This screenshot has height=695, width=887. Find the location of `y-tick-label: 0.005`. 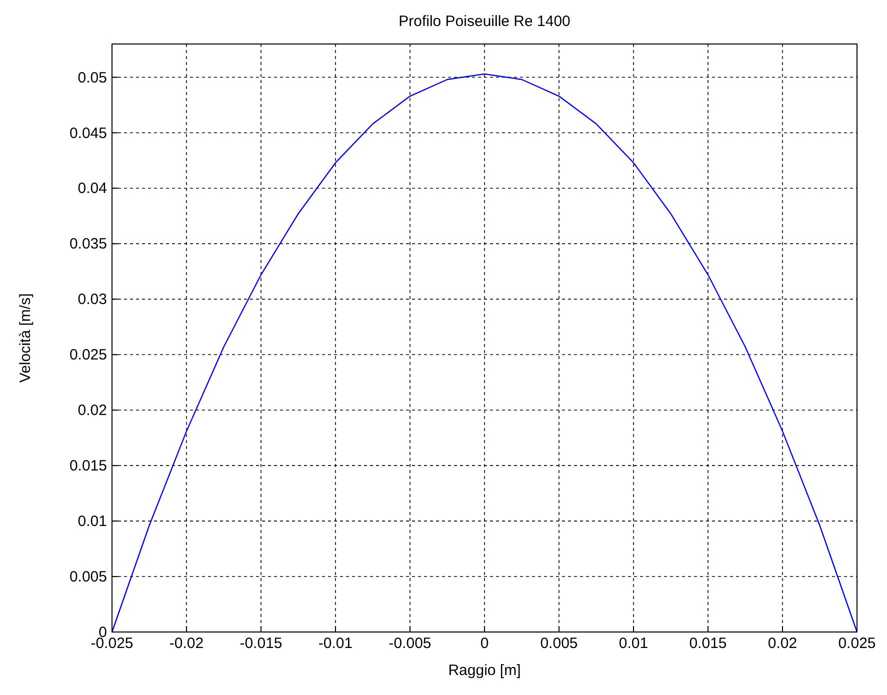

y-tick-label: 0.005 is located at coordinates (88, 577).